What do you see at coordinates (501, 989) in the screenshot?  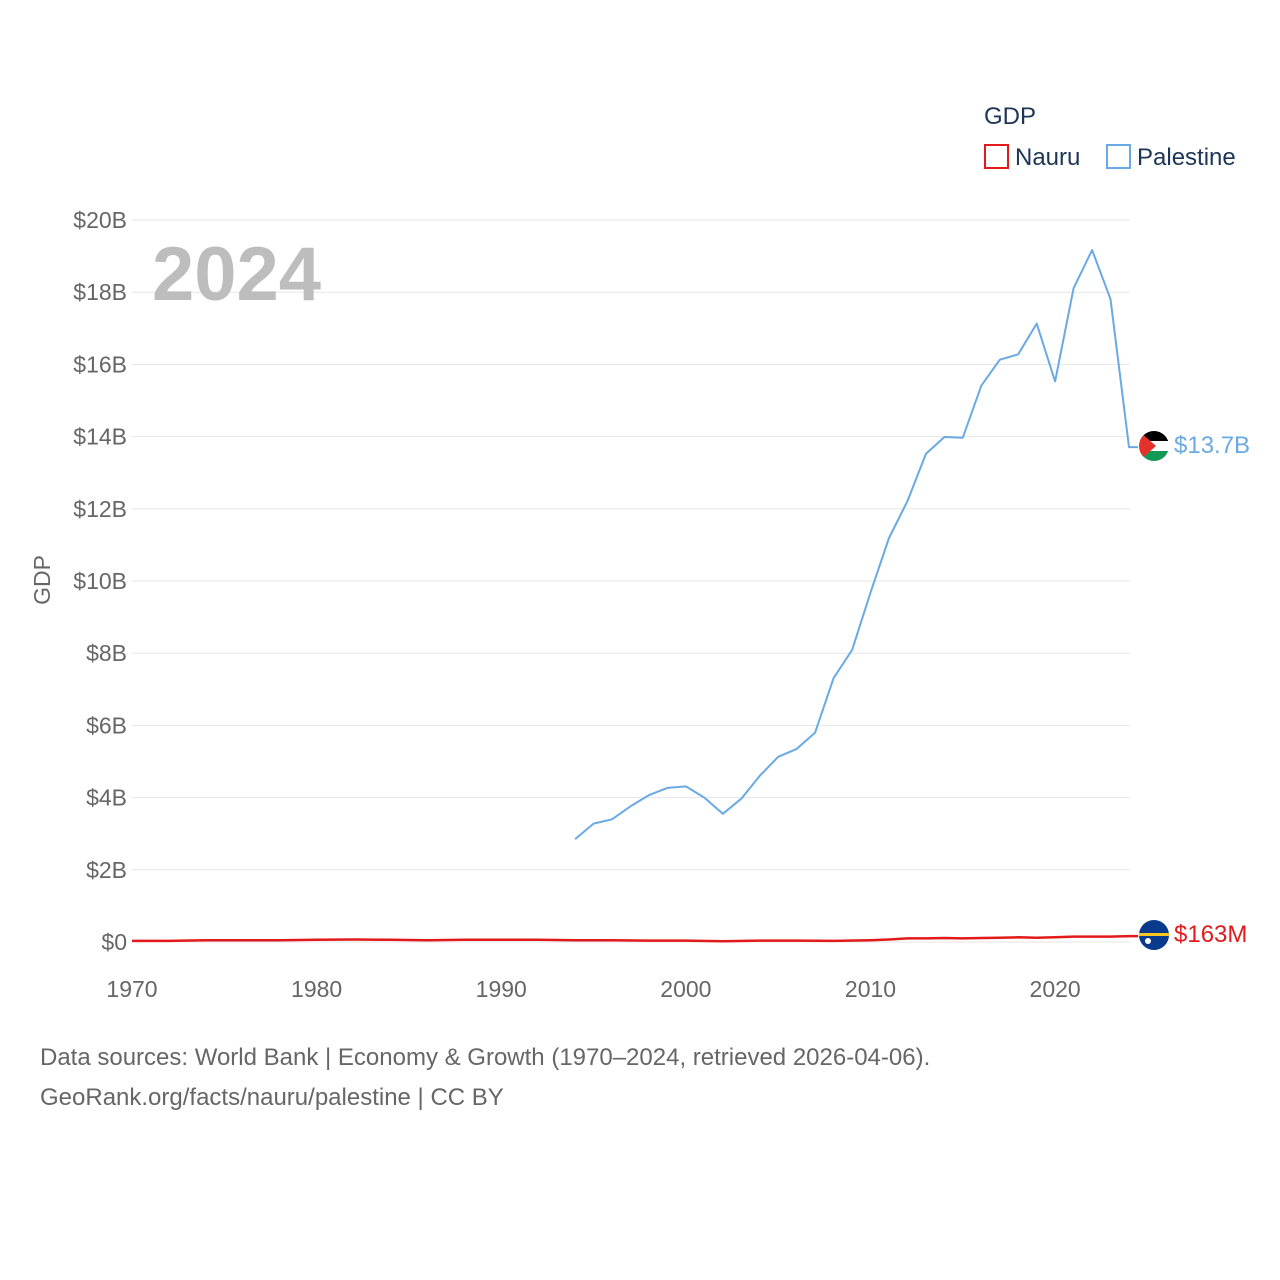 I see `x-tick-label: 1990` at bounding box center [501, 989].